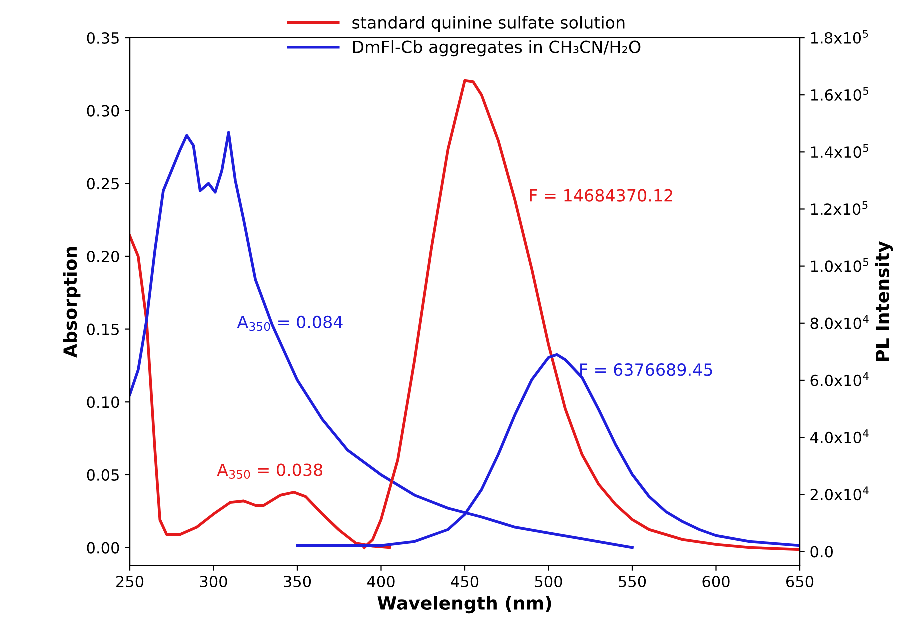  What do you see at coordinates (601, 195) in the screenshot?
I see `annotation: F = 14684370.12` at bounding box center [601, 195].